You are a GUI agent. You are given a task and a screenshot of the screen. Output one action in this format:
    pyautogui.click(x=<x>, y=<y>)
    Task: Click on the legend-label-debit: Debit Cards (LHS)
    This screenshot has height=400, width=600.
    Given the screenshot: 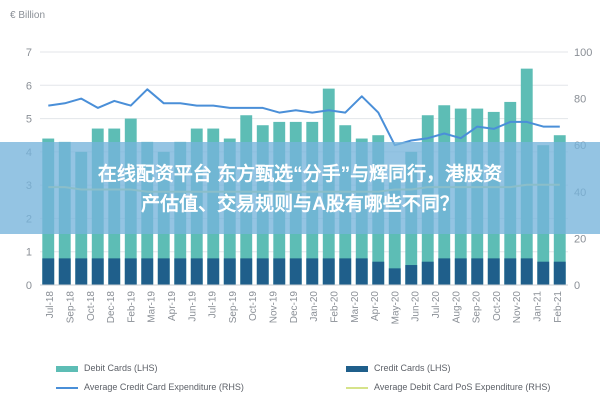 What is the action you would take?
    pyautogui.click(x=121, y=368)
    